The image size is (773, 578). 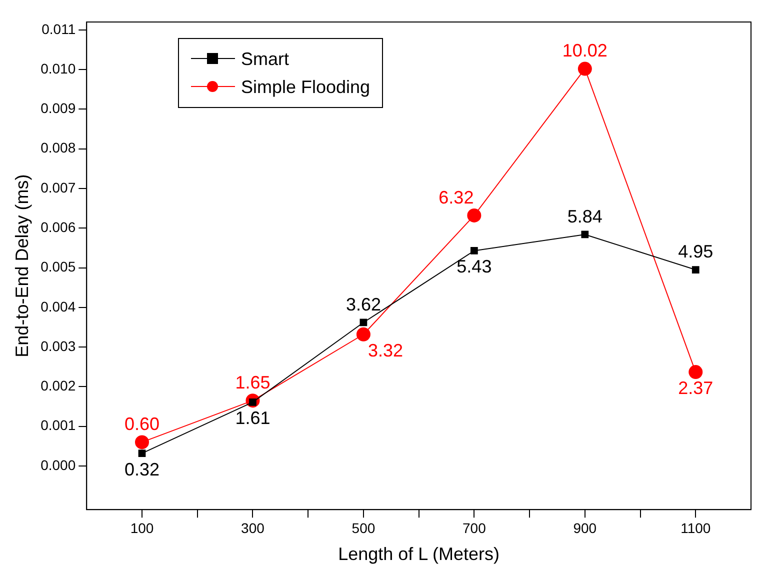 What do you see at coordinates (58, 464) in the screenshot?
I see `y-tick-label: 0.000` at bounding box center [58, 464].